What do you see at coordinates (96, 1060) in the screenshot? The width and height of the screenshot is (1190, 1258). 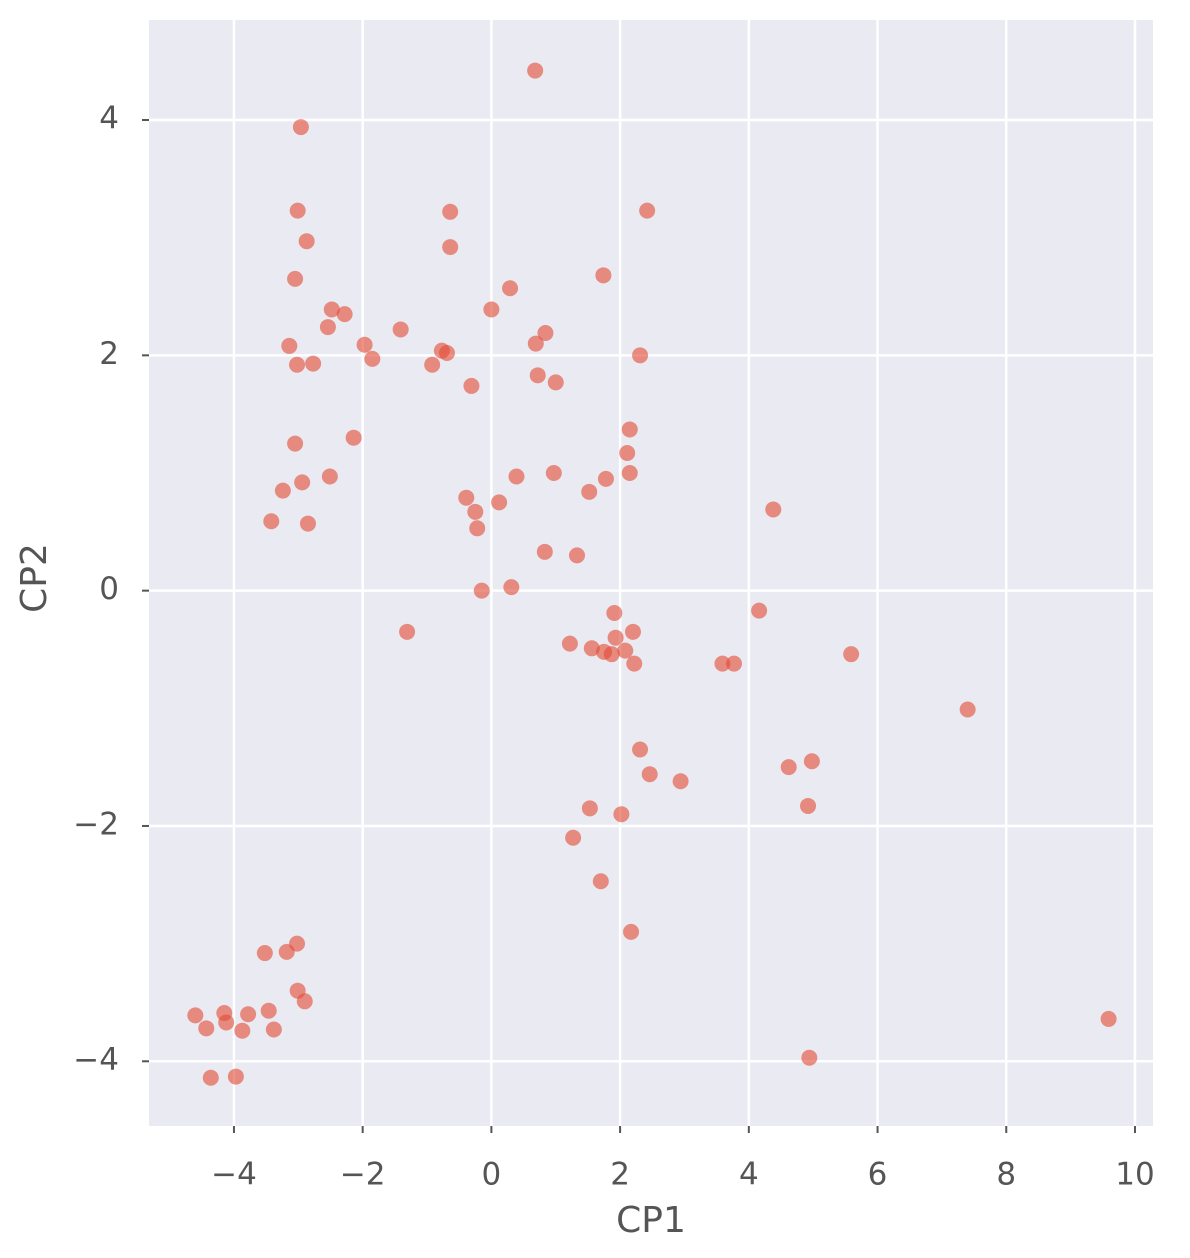 I see `y-tick-label: −4` at bounding box center [96, 1060].